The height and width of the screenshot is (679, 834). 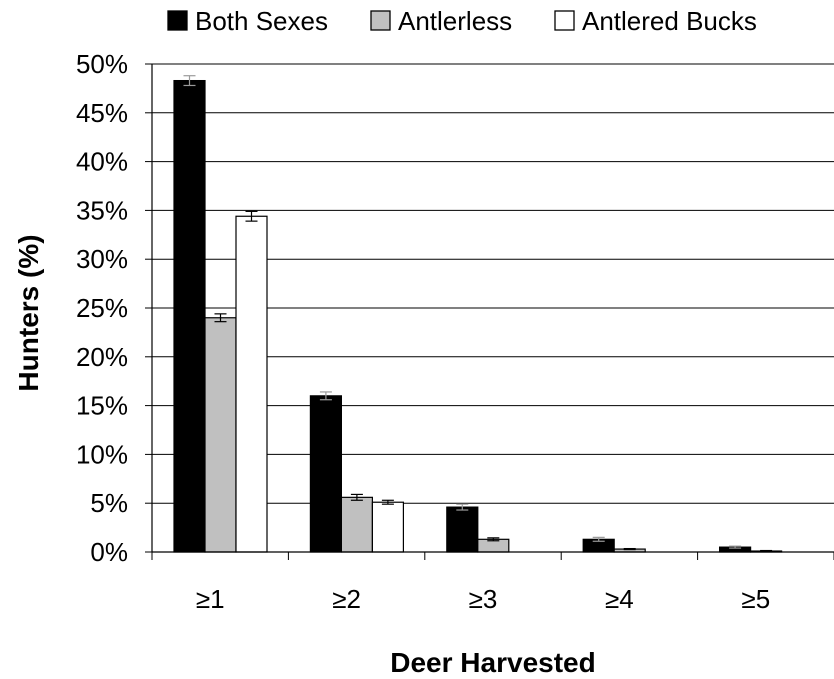 What do you see at coordinates (109, 552) in the screenshot?
I see `y-tick-label: 0%` at bounding box center [109, 552].